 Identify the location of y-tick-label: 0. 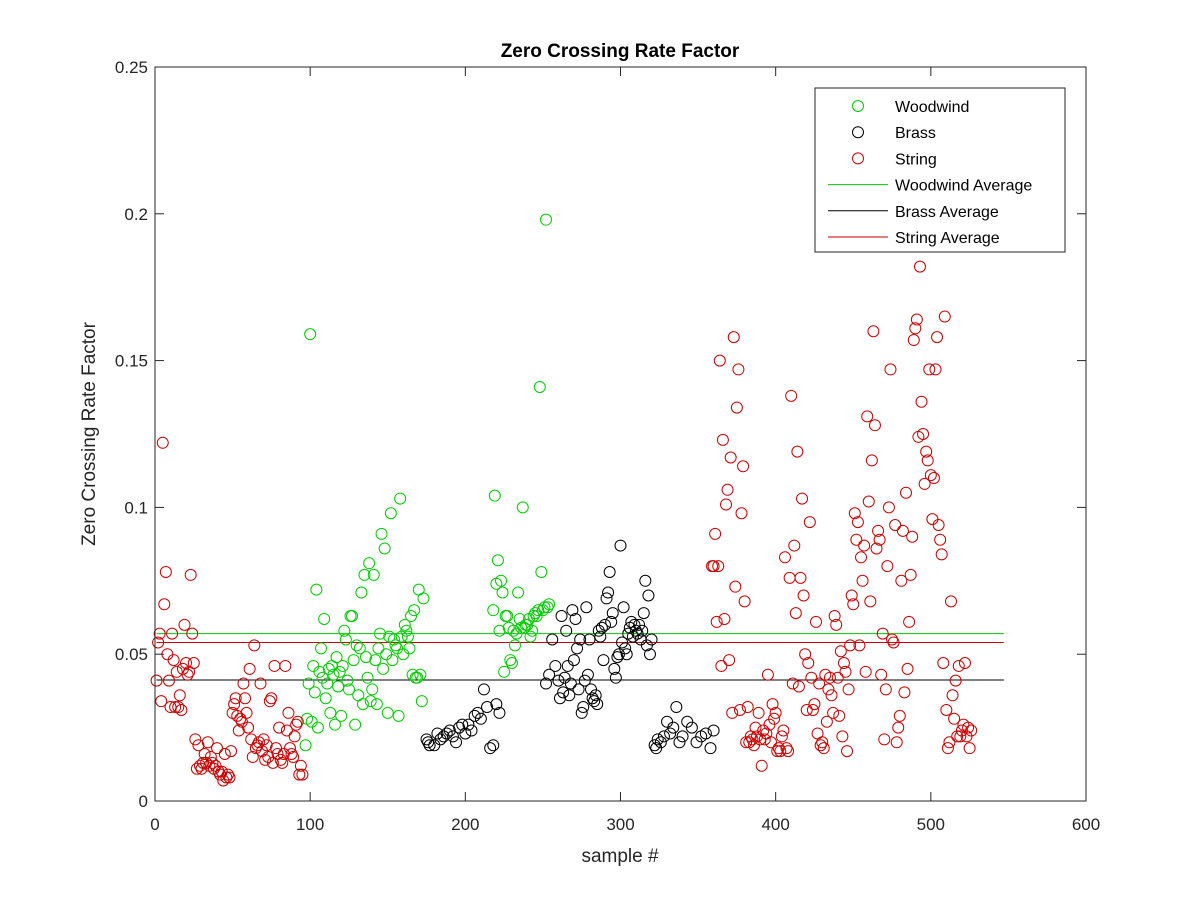
(143, 801).